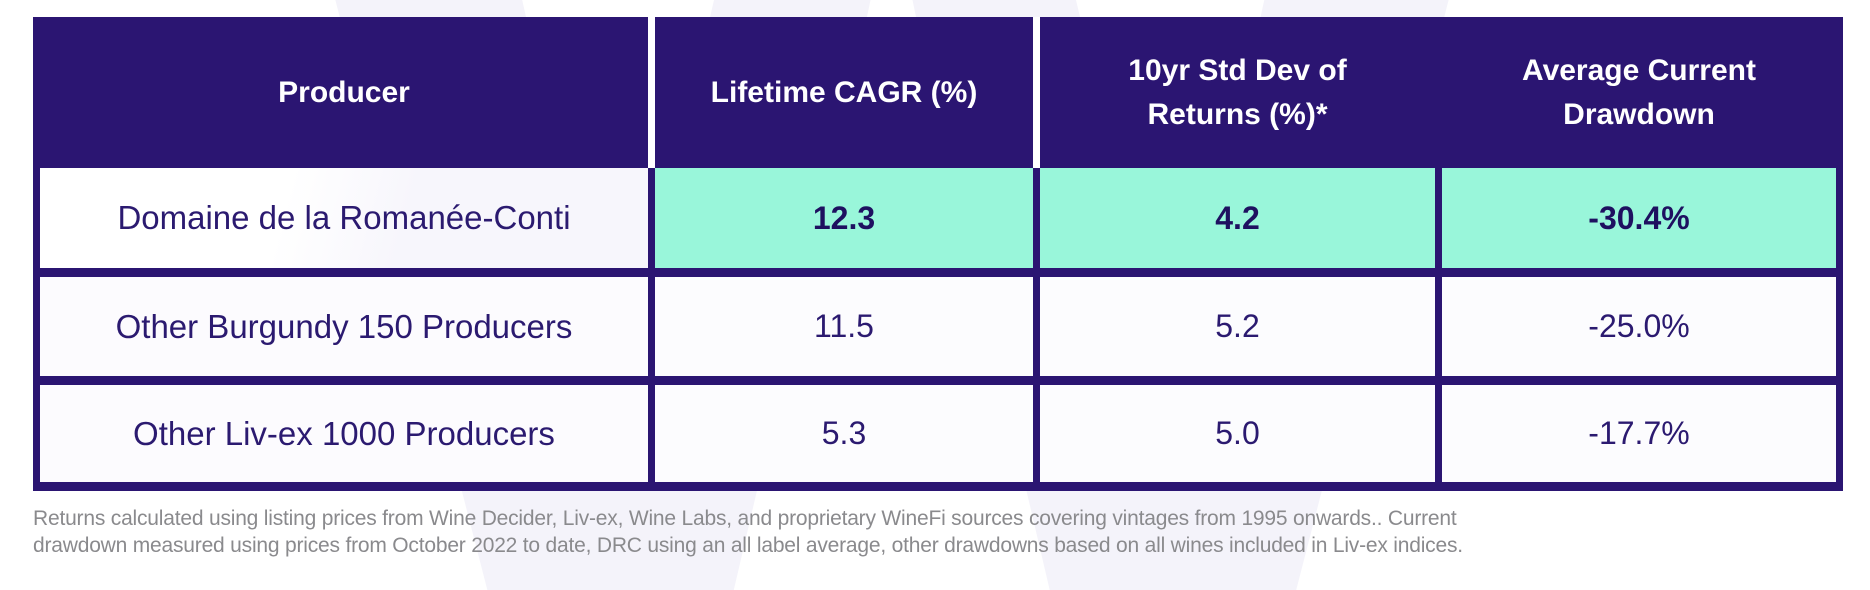 Image resolution: width=1870 pixels, height=590 pixels. Describe the element at coordinates (344, 326) in the screenshot. I see `table-row-2-producer: Other Burgundy 150 Producers` at that location.